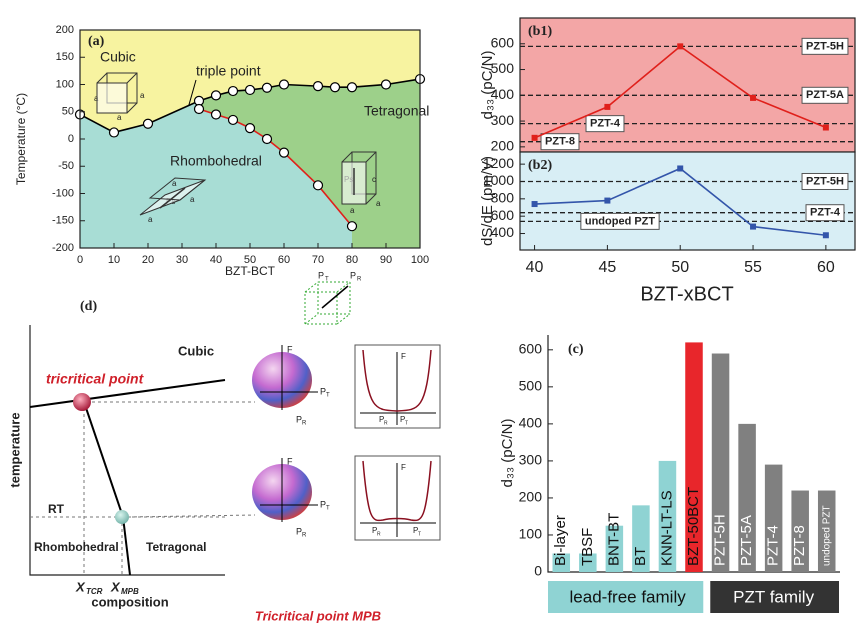 The width and height of the screenshot is (866, 633). Describe the element at coordinates (148, 260) in the screenshot. I see `x-tick-label: 20` at that location.